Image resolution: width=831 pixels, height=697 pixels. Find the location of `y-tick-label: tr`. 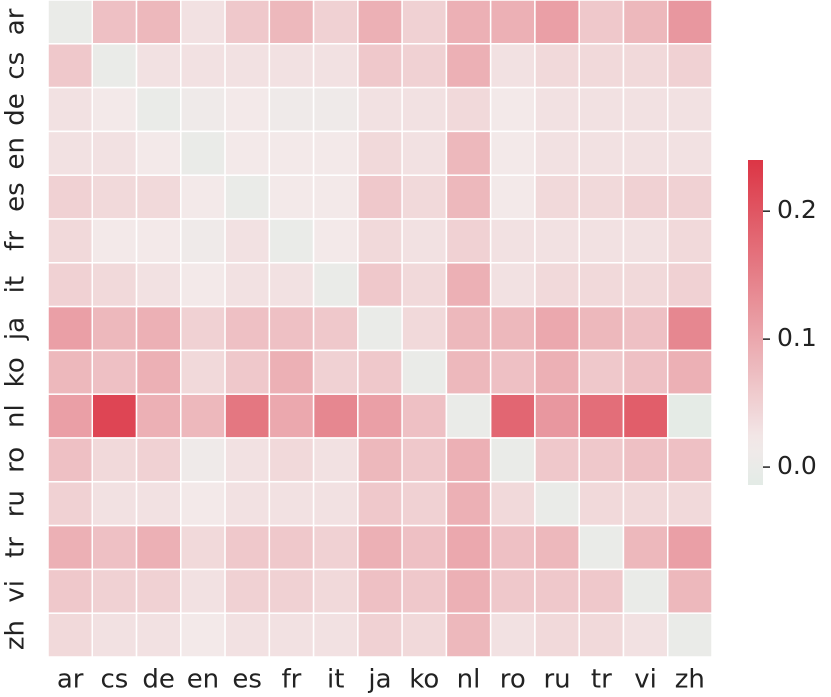

y-tick-label: tr is located at coordinates (16, 547).